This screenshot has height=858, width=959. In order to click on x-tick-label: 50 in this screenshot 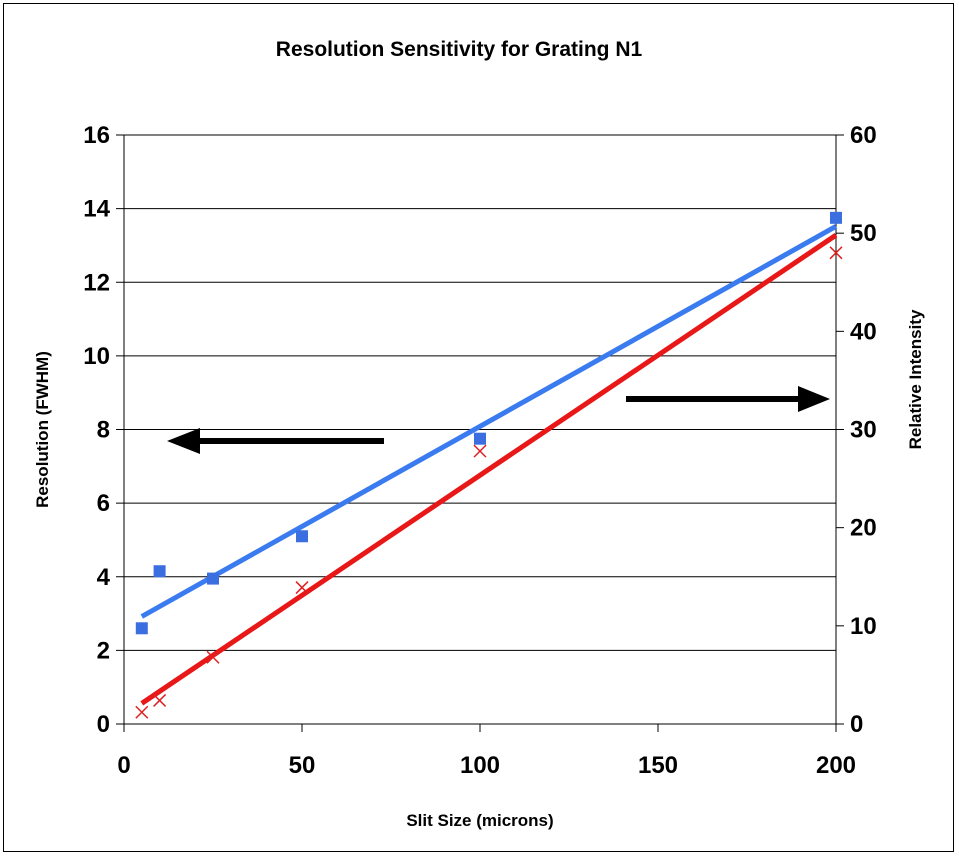, I will do `click(302, 765)`.